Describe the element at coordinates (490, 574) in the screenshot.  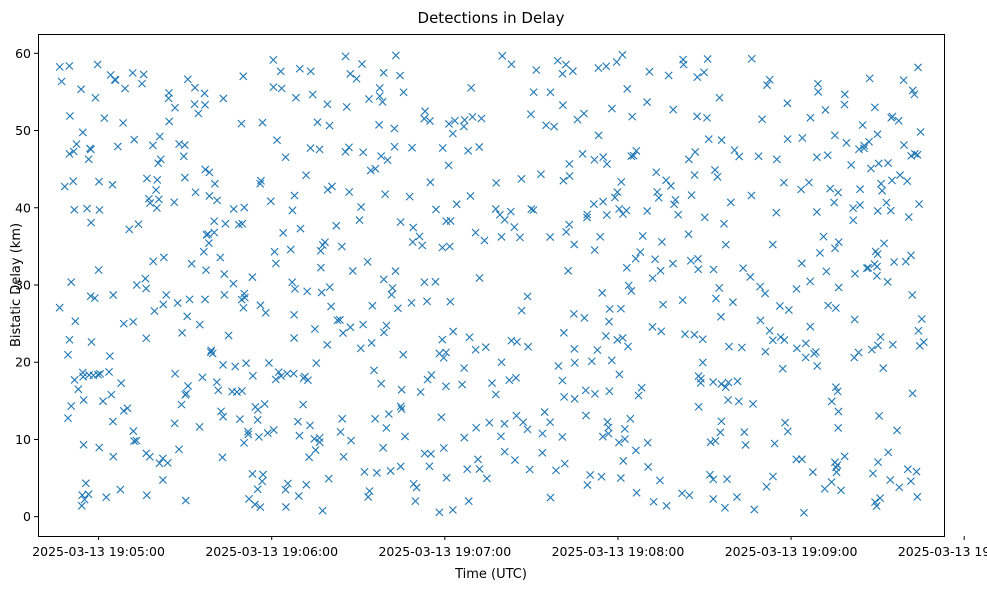
I see `x-axis-label: Time (UTC)` at that location.